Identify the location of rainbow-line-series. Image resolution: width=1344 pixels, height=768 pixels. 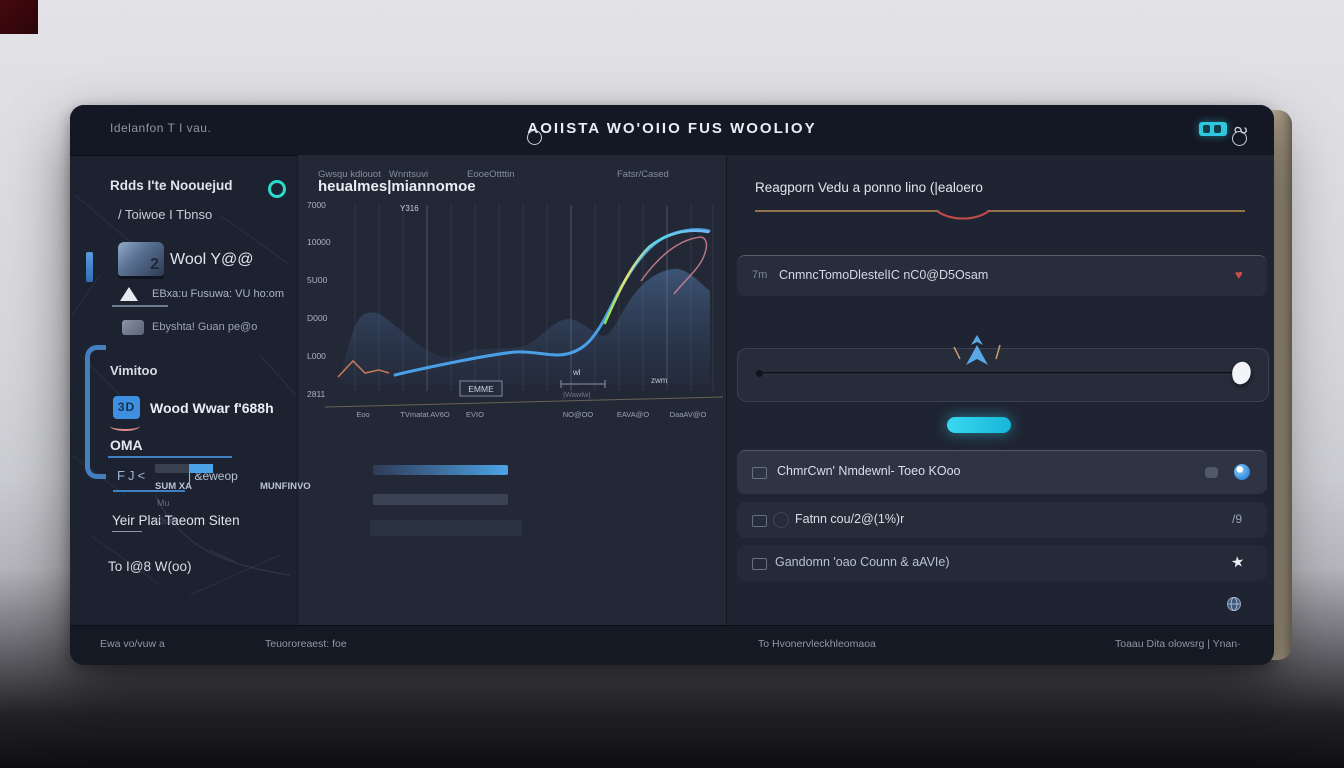
(656, 277).